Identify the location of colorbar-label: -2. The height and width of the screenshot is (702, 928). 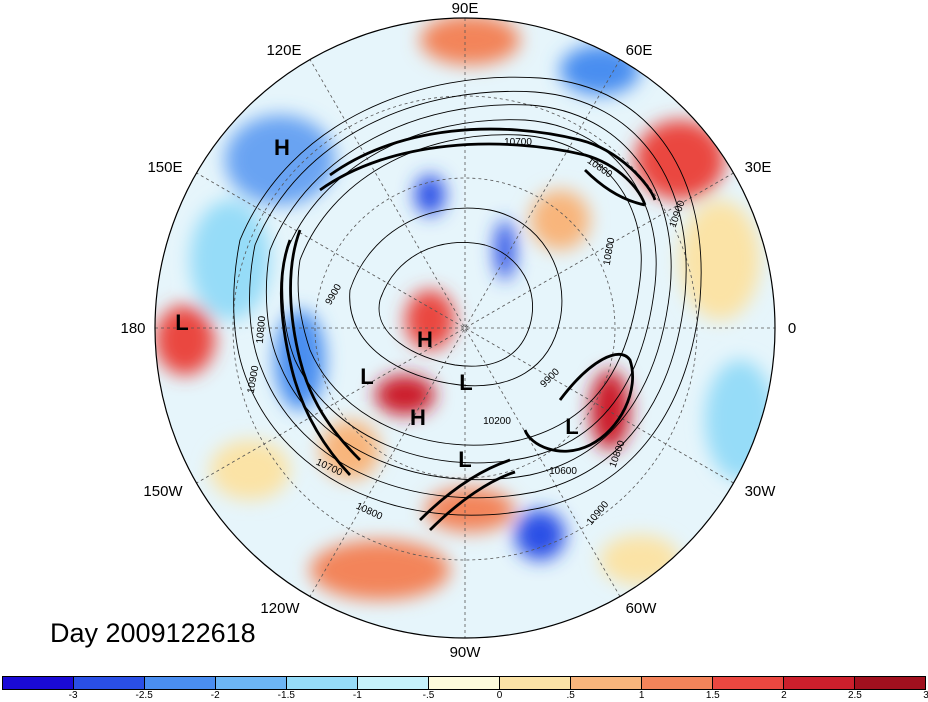
(215, 695).